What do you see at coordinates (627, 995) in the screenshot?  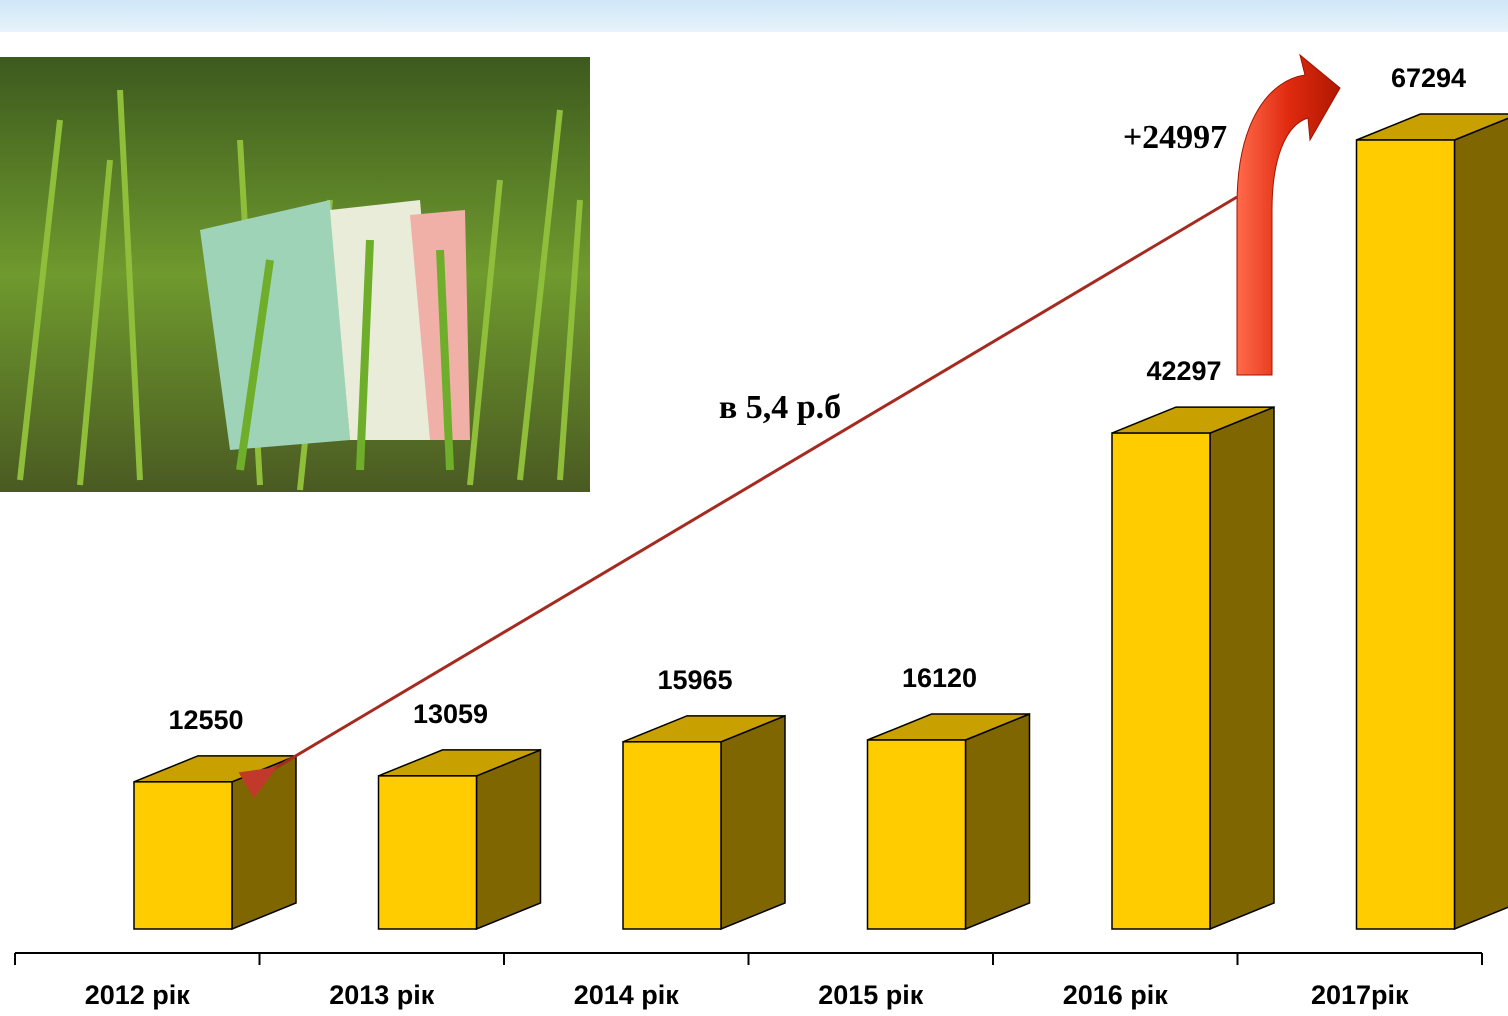 I see `x-tick-label: 2014 рік` at bounding box center [627, 995].